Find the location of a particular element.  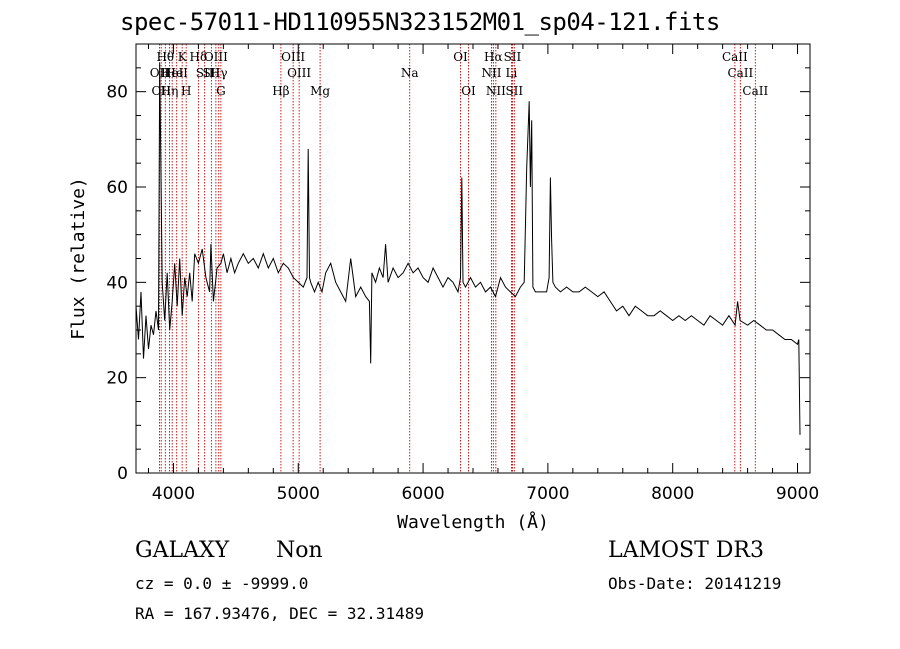

line-label-27: CaII is located at coordinates (735, 57).